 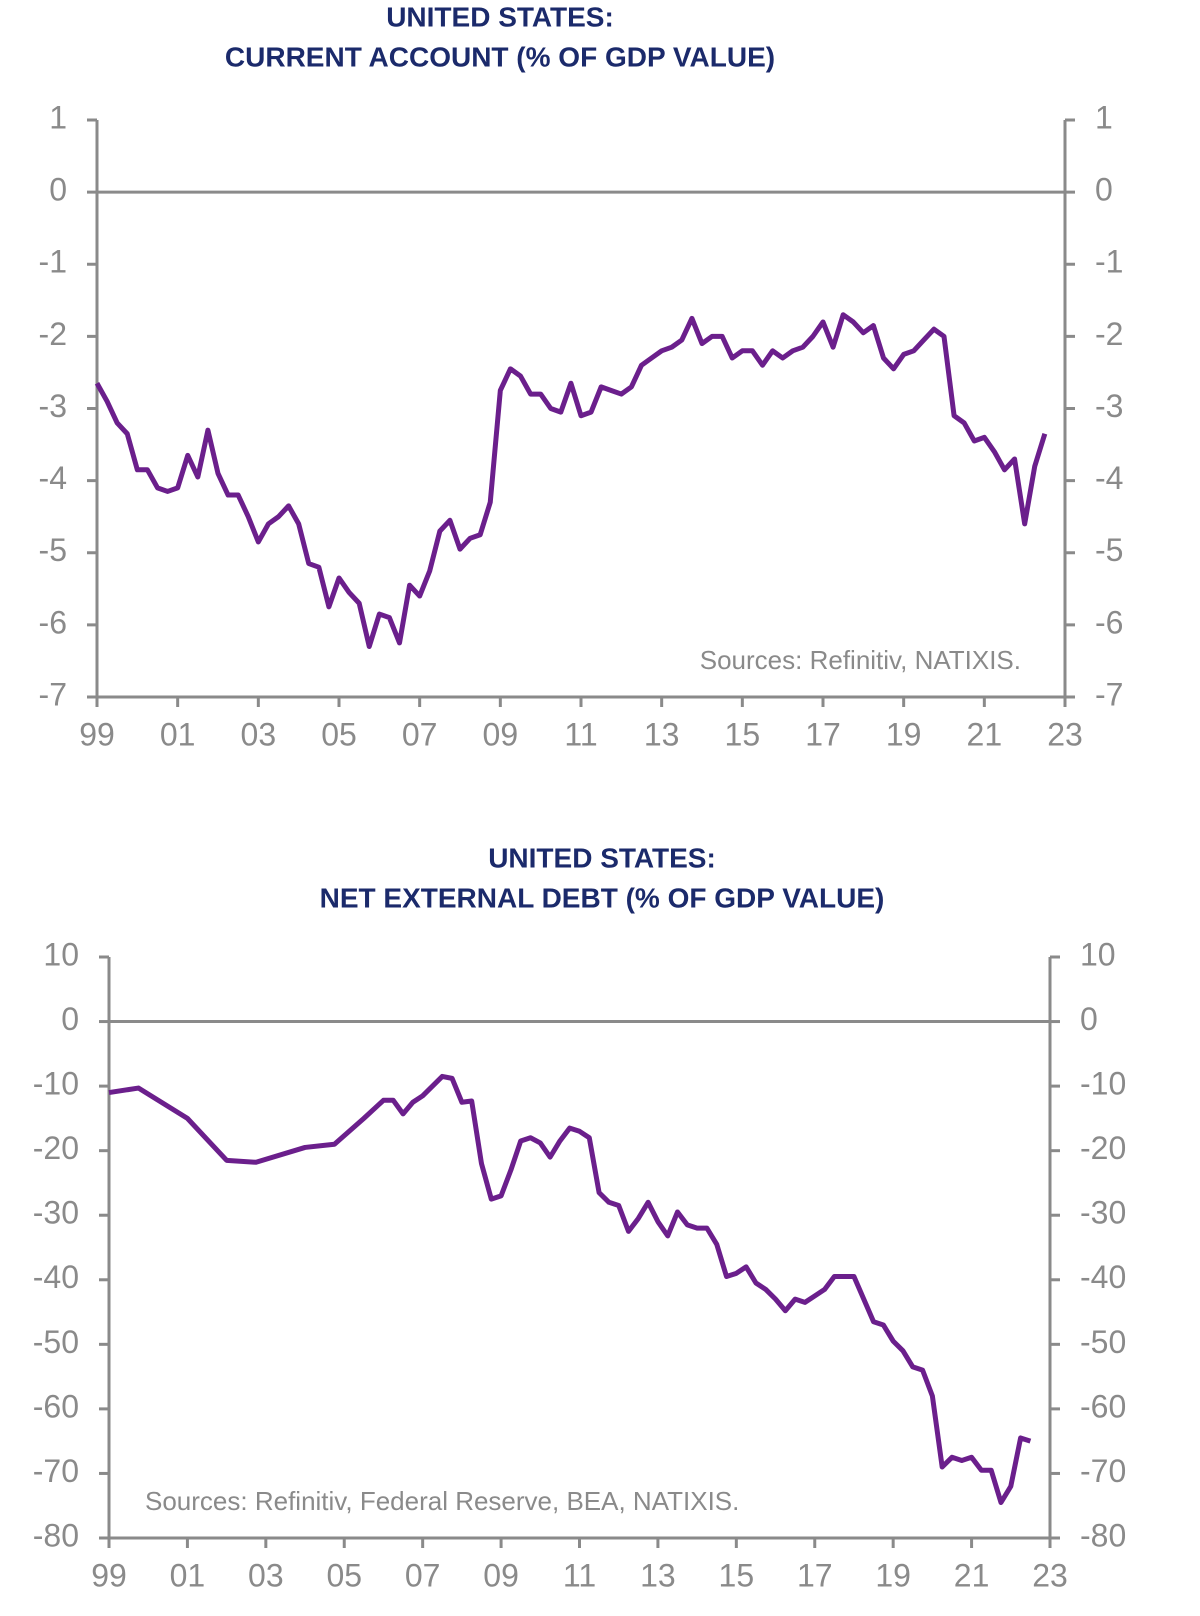 What do you see at coordinates (1103, 1084) in the screenshot?
I see `y2-tick-label: -10` at bounding box center [1103, 1084].